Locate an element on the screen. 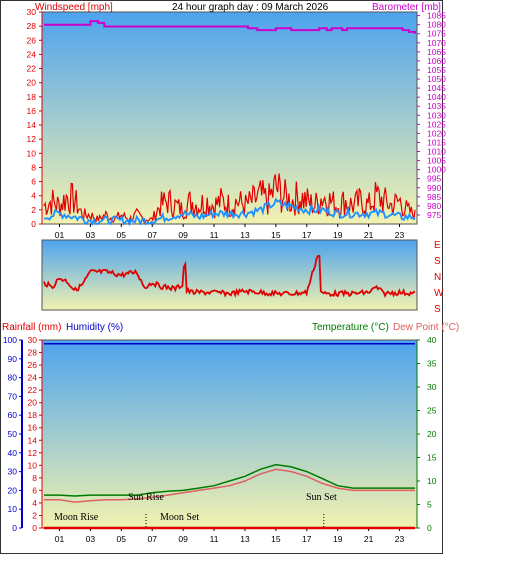  hour-tick-label: 21 is located at coordinates (369, 539).